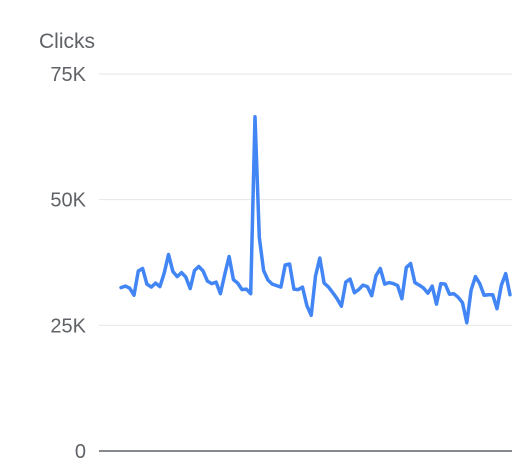 The image size is (512, 468). What do you see at coordinates (68, 263) in the screenshot?
I see `y-axis-ticks: 0 25K 50K 75K` at bounding box center [68, 263].